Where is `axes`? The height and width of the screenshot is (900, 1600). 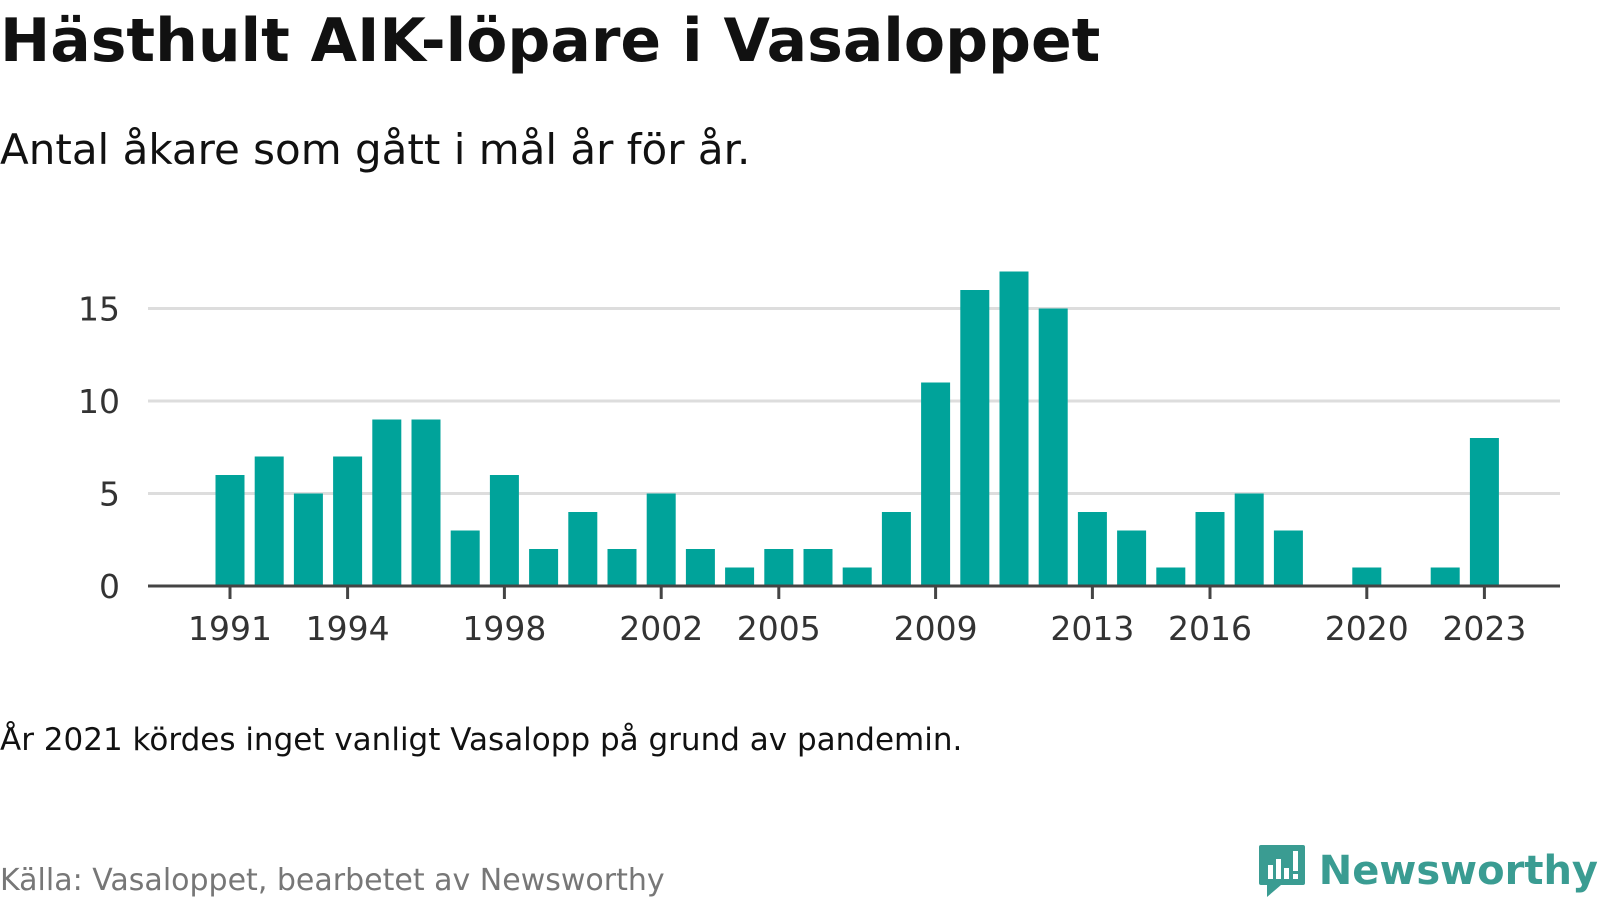
axes is located at coordinates (854, 591).